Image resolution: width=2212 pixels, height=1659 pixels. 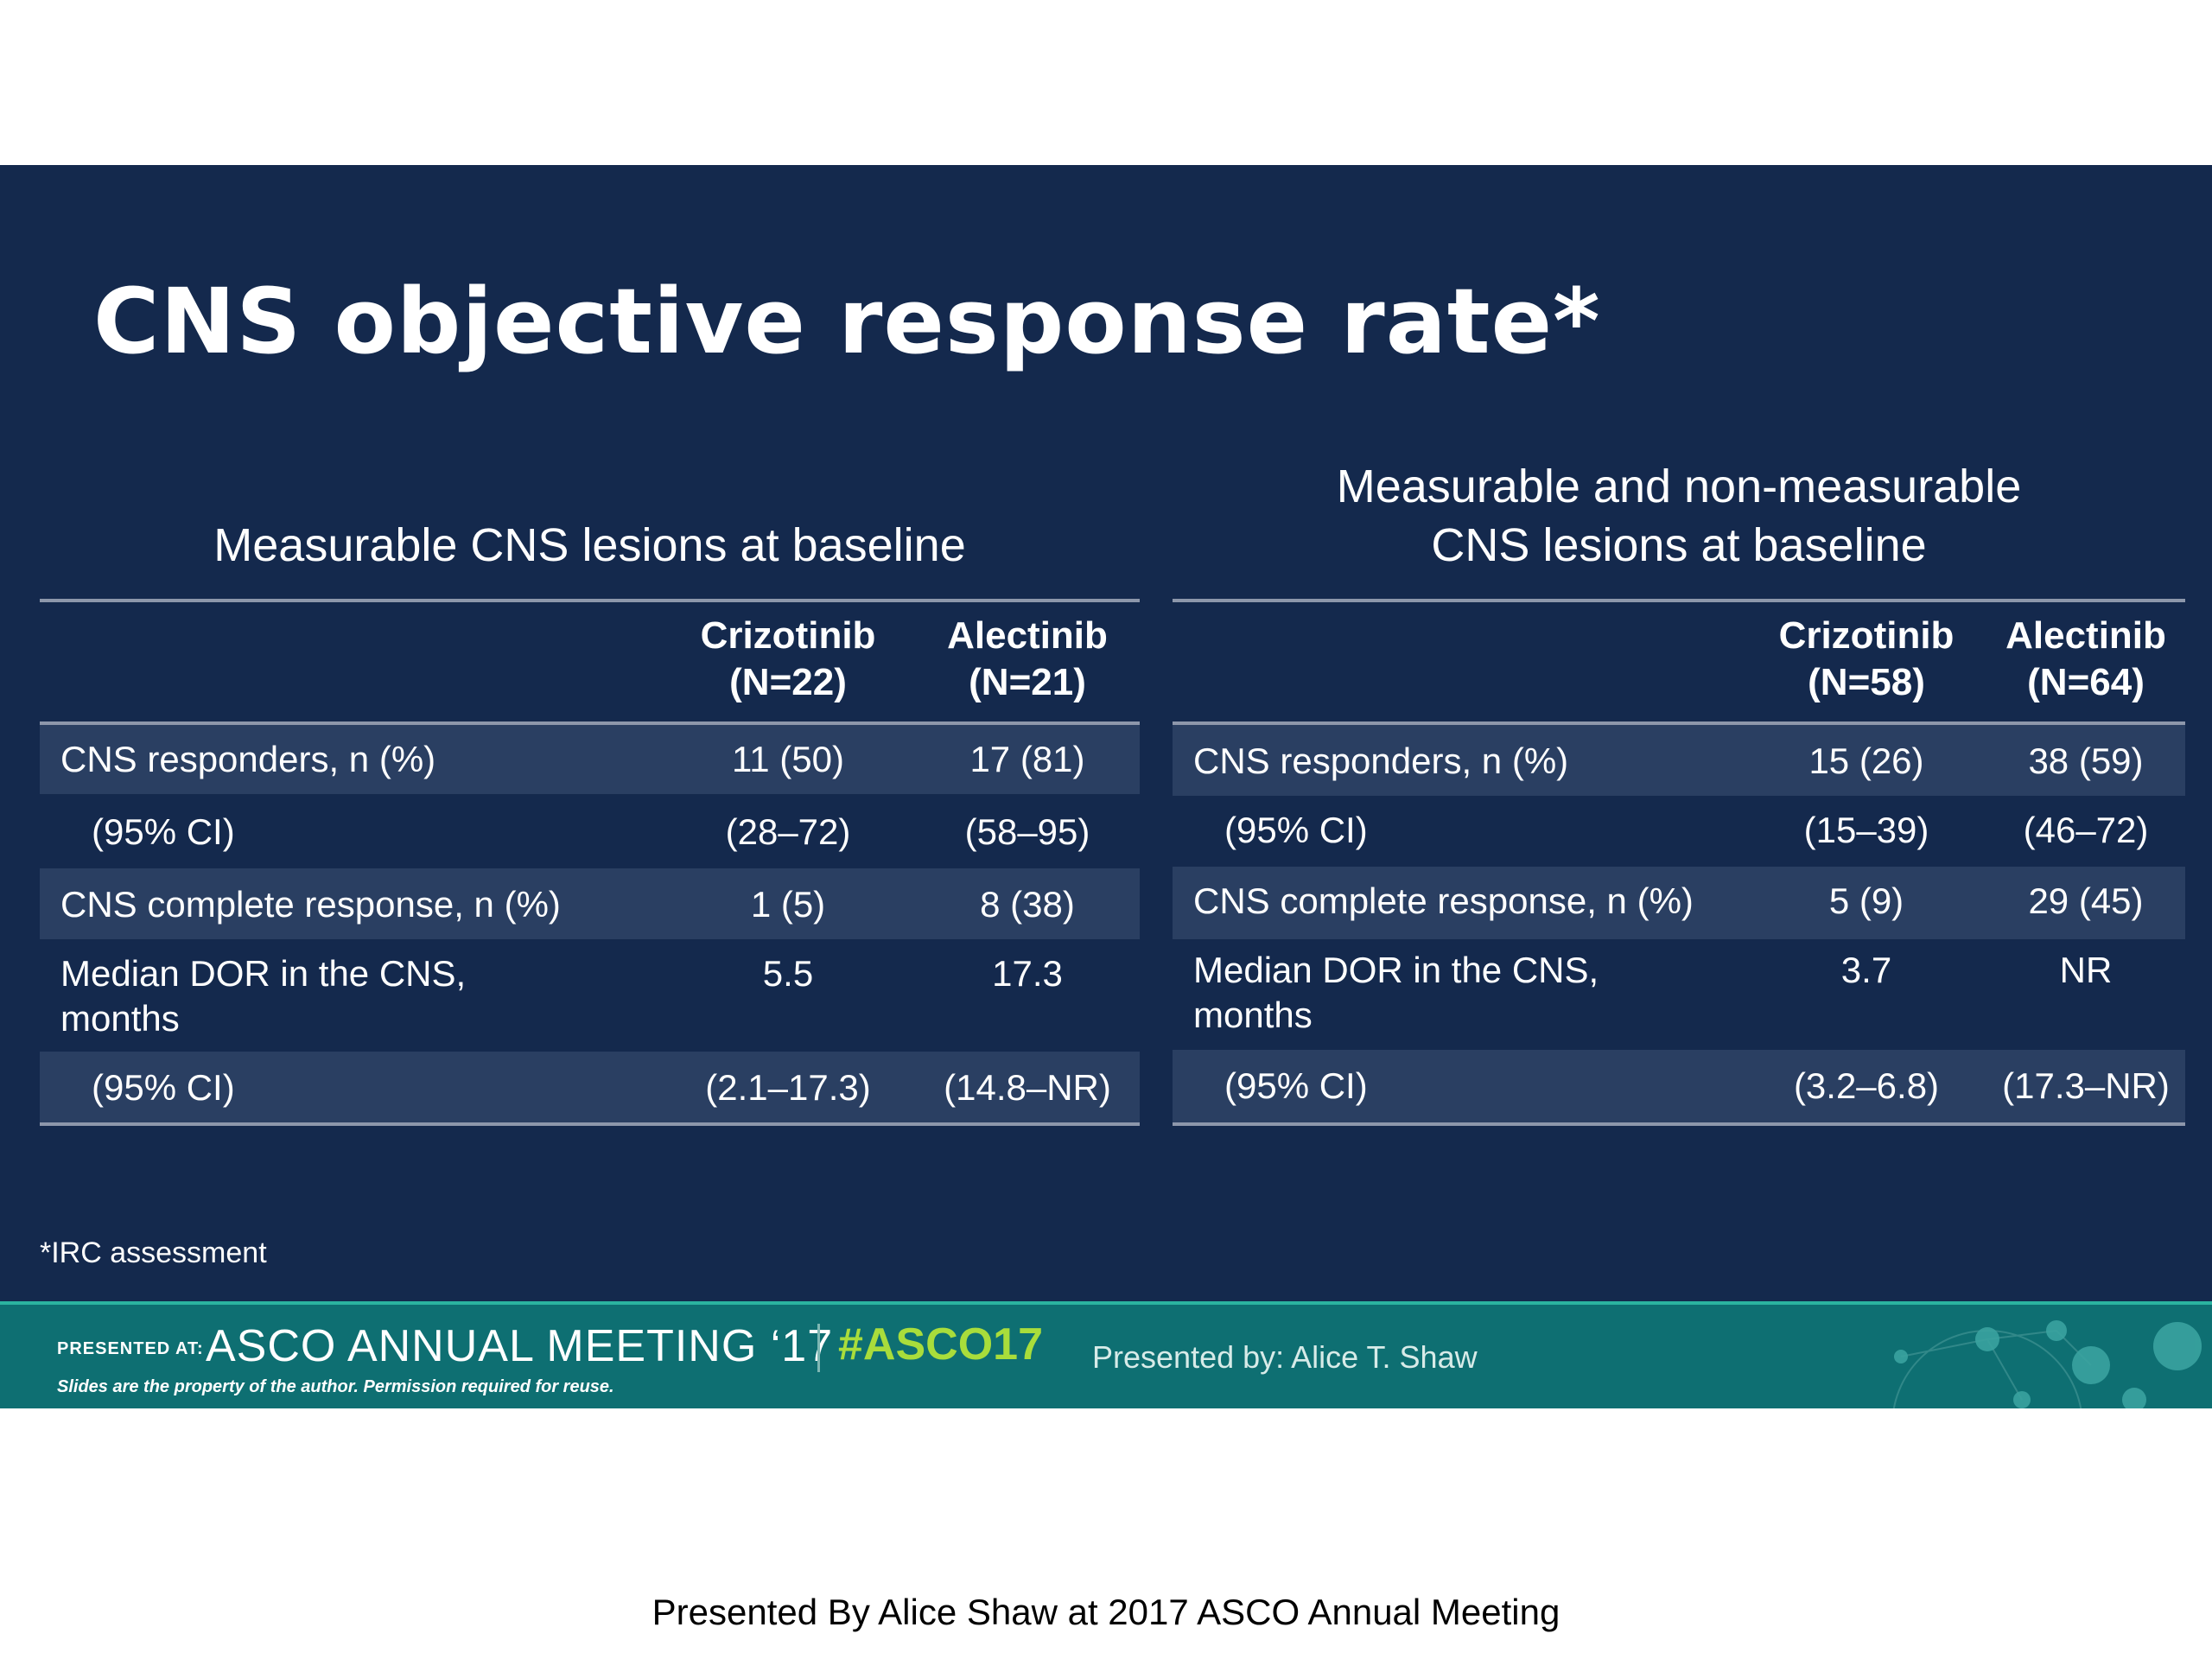 What do you see at coordinates (590, 1087) in the screenshot?
I see `table-row: (95% CI) (2.1–17.3) (14.8–NR)` at bounding box center [590, 1087].